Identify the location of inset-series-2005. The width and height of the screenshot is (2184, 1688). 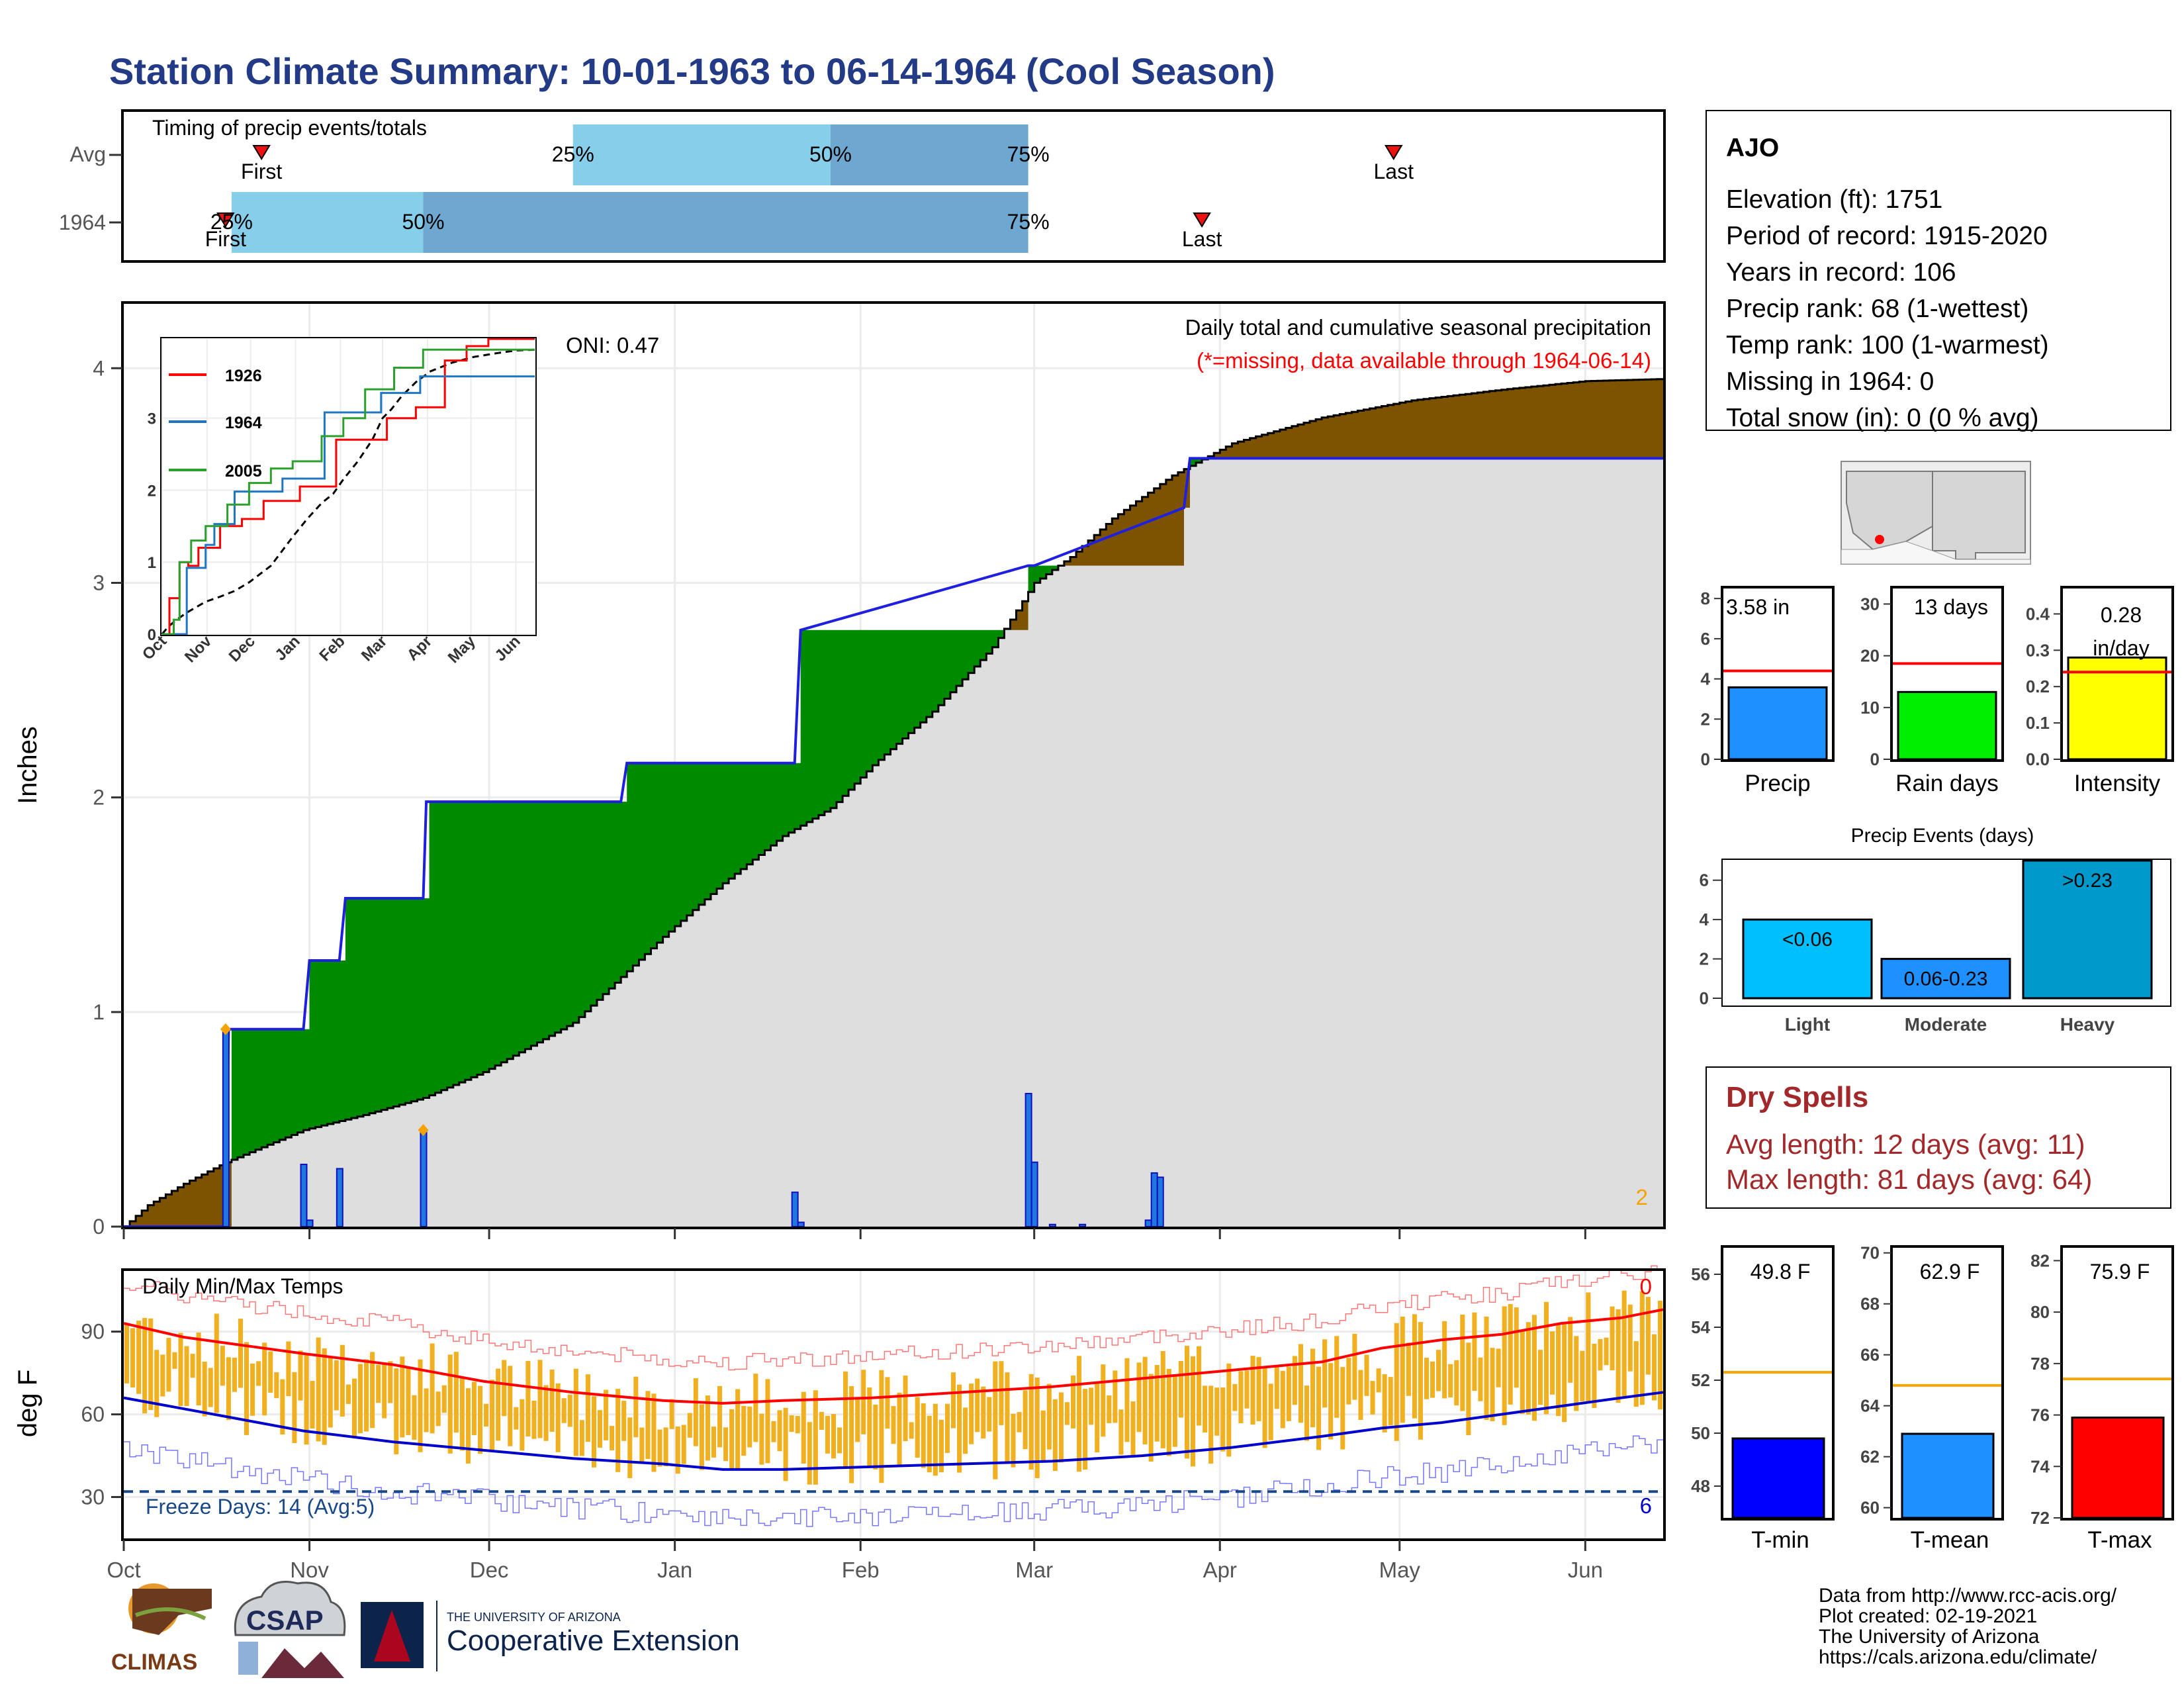
(348, 491).